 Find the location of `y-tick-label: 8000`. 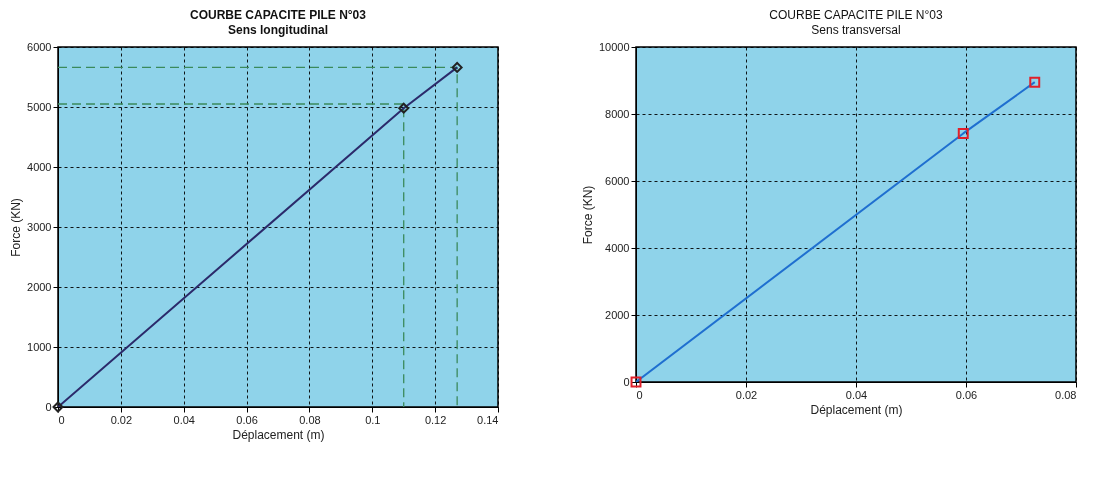

y-tick-label: 8000 is located at coordinates (617, 113).